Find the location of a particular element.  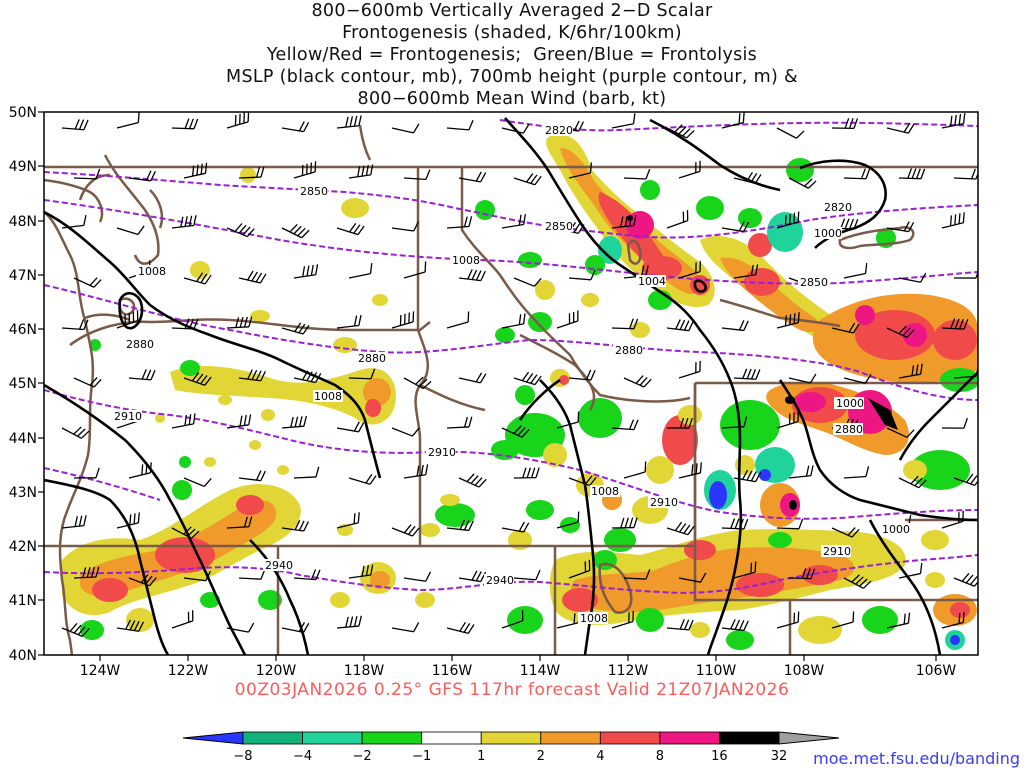

credit-link: moe.met.fsu.edu/banding is located at coordinates (916, 758).